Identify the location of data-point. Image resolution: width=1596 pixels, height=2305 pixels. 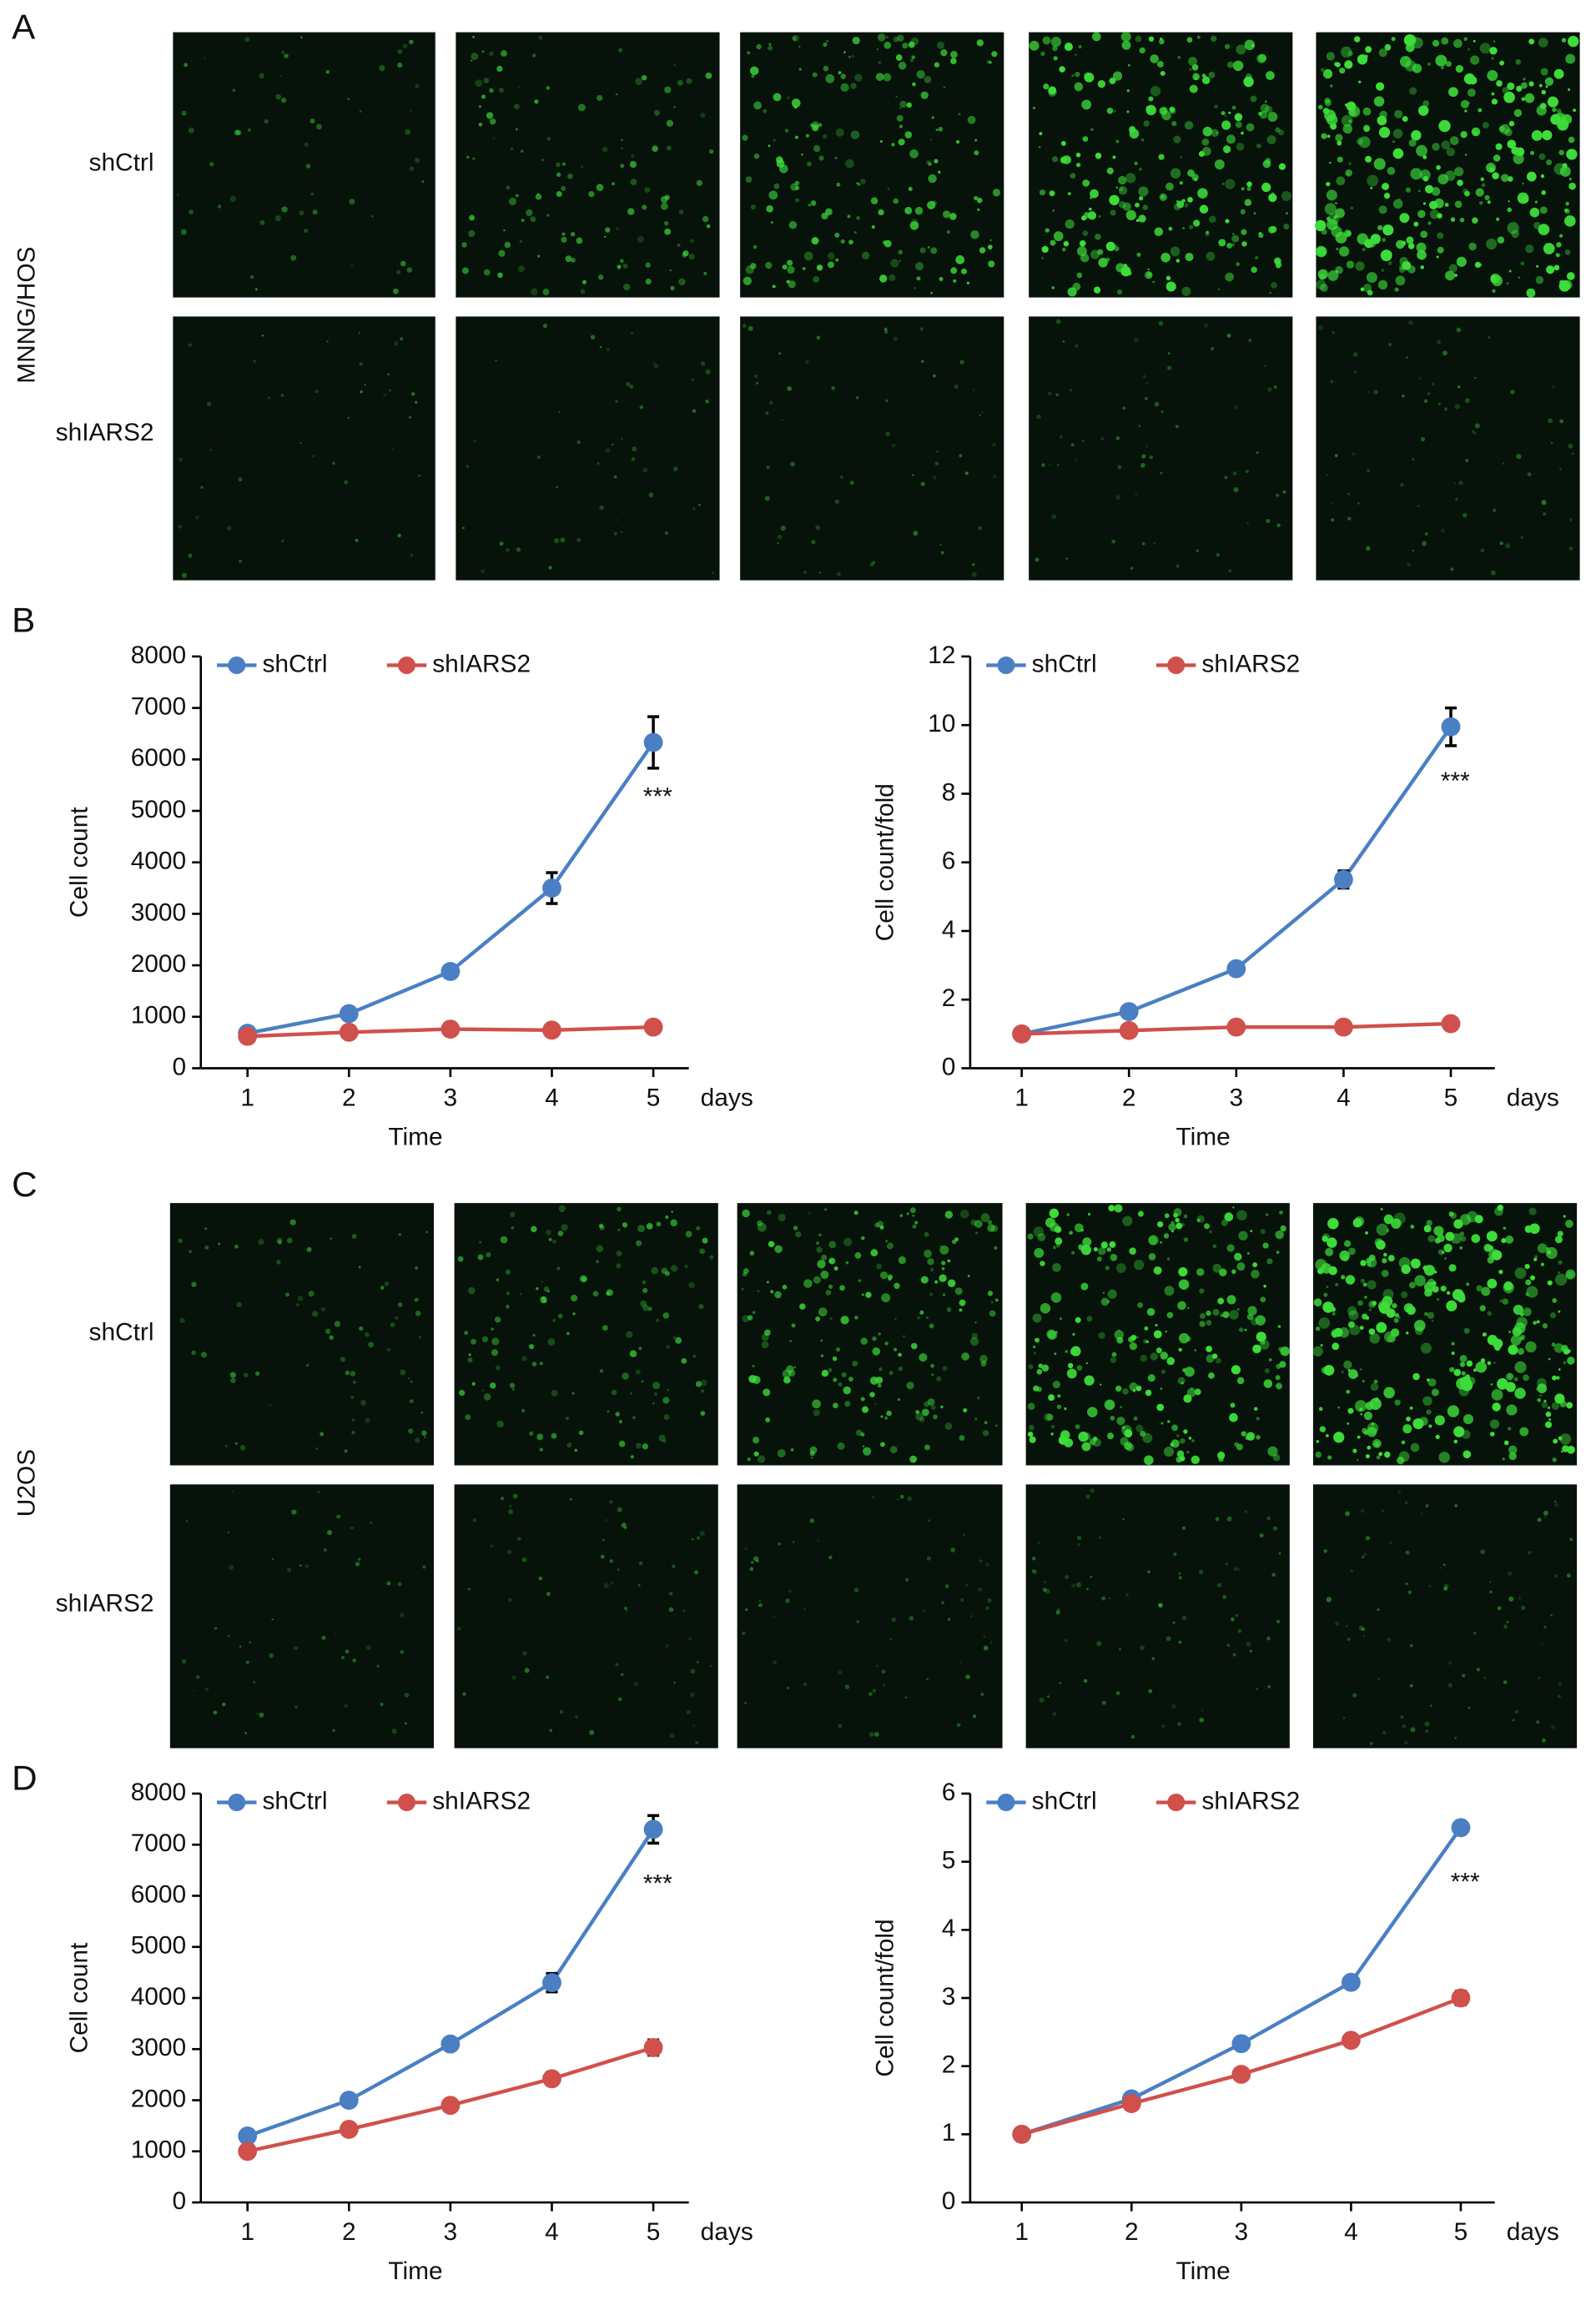
(551, 1983).